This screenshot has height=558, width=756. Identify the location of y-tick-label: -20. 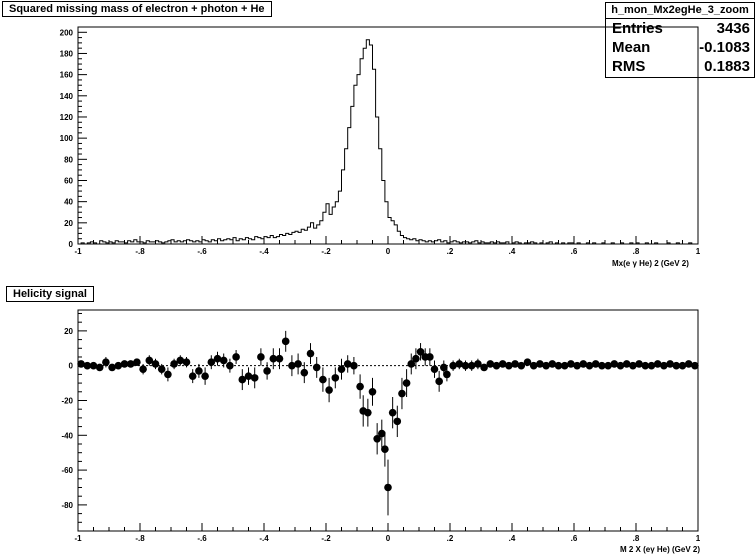
(67, 400).